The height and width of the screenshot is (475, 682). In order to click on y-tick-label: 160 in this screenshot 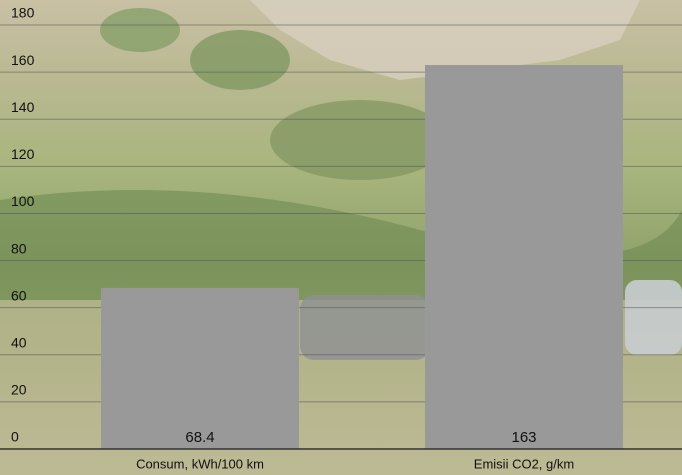, I will do `click(23, 60)`.